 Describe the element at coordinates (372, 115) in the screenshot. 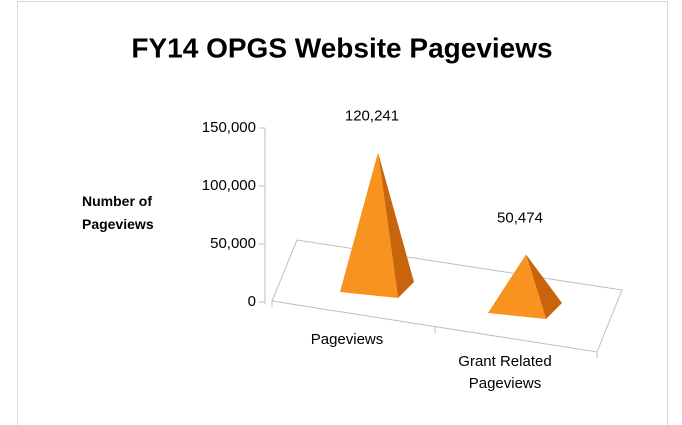

I see `data-label: 120,241` at that location.